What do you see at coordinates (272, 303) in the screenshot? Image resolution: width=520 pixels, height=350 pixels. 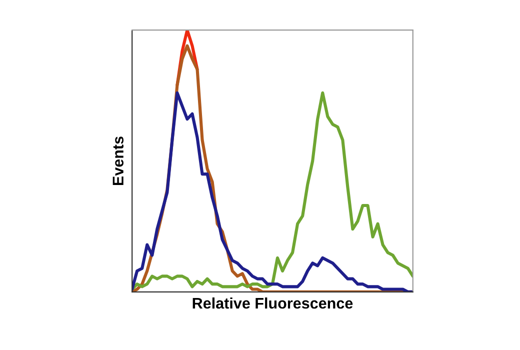 I see `x-axis-title: Relative Fluorescence` at bounding box center [272, 303].